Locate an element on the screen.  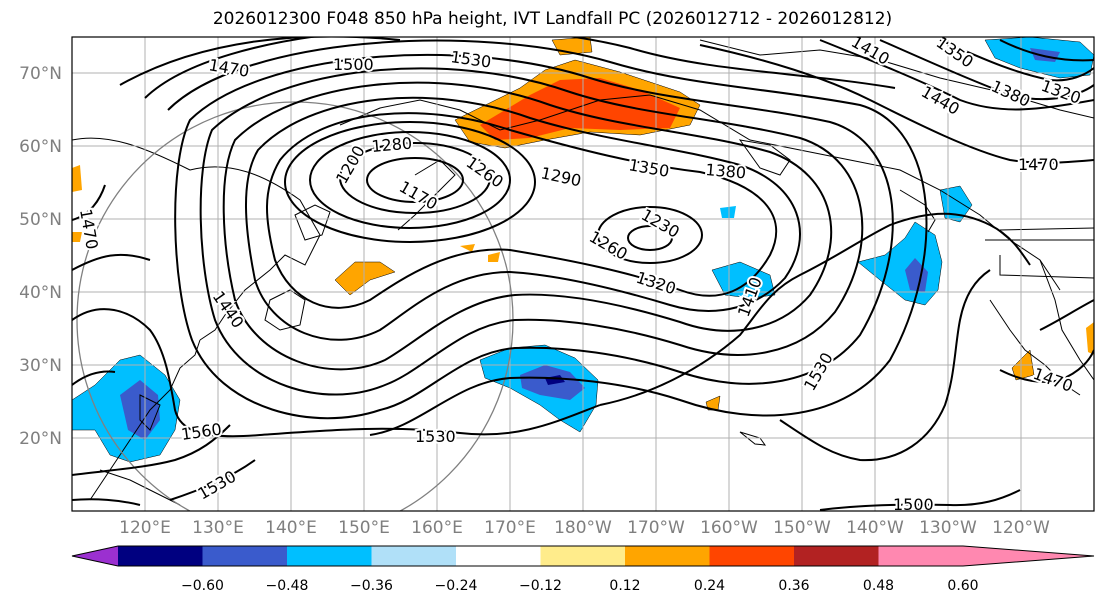
lat-label: 70°N is located at coordinates (40, 74).